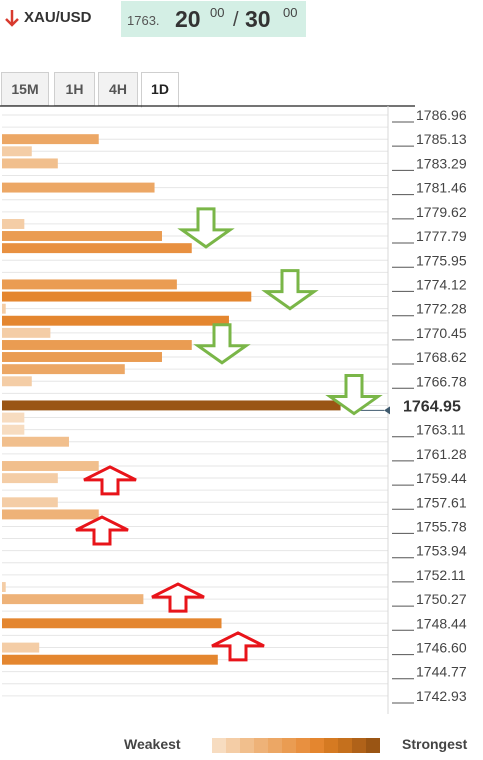 The height and width of the screenshot is (760, 483). I want to click on price-label: 1746.60, so click(441, 648).